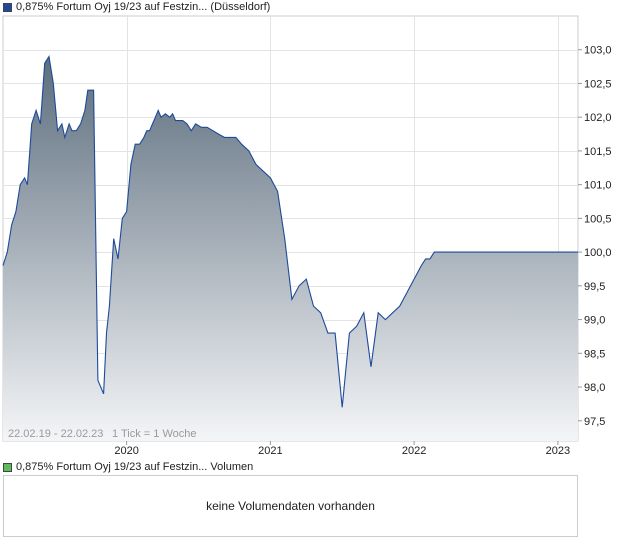  I want to click on x-tick-label: 2020, so click(126, 451).